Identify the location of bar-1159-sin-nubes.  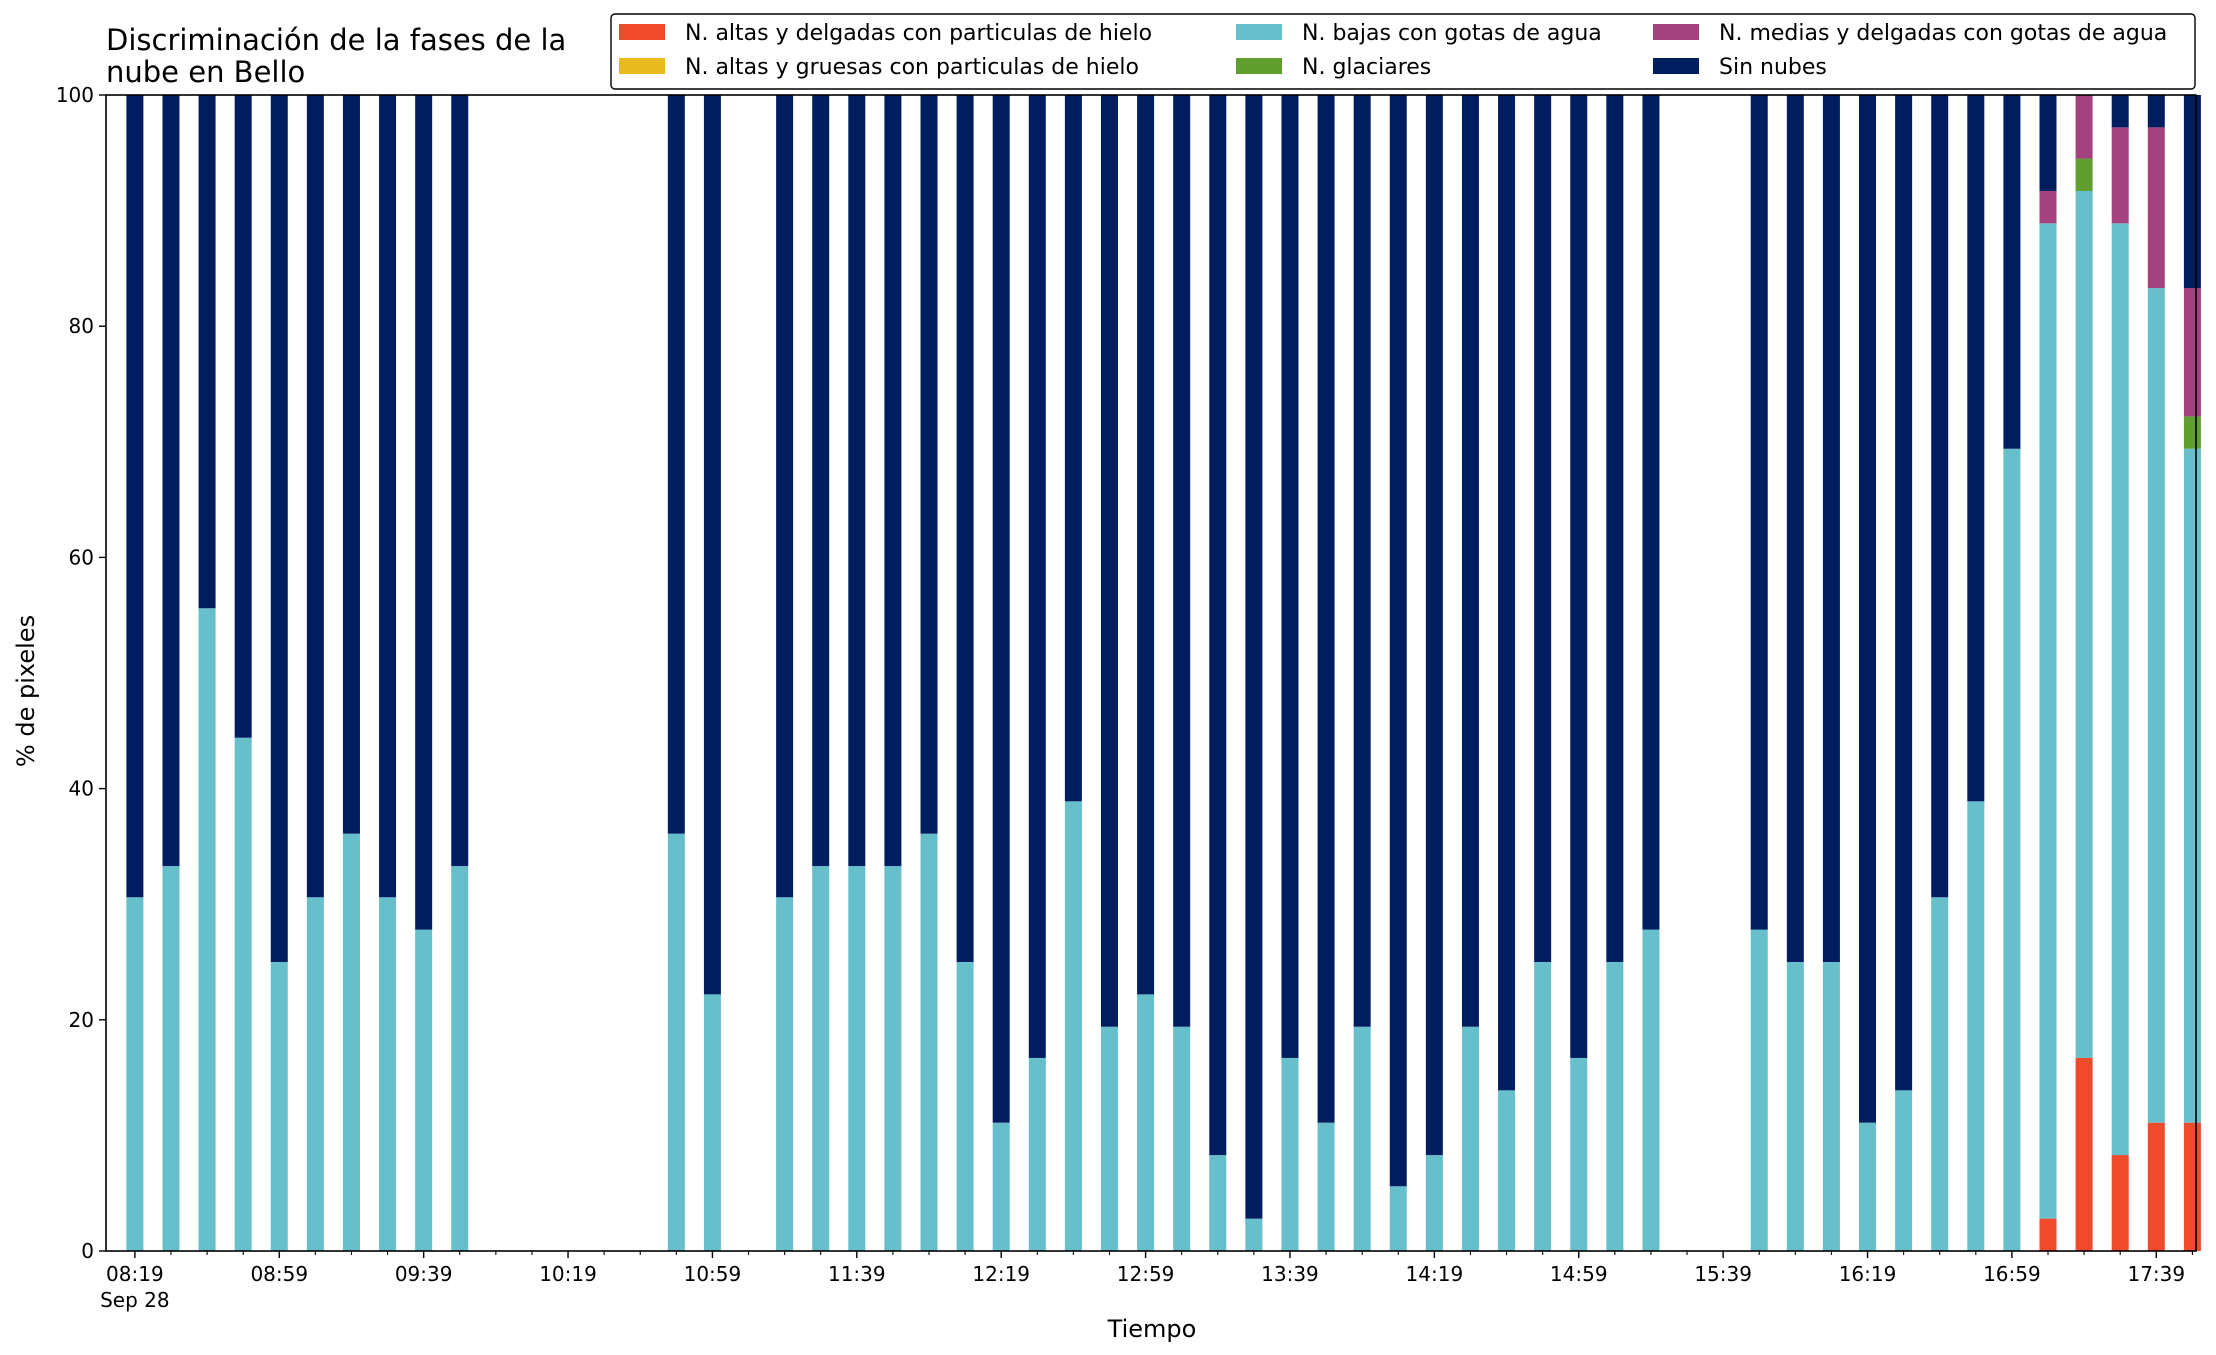
(929, 464).